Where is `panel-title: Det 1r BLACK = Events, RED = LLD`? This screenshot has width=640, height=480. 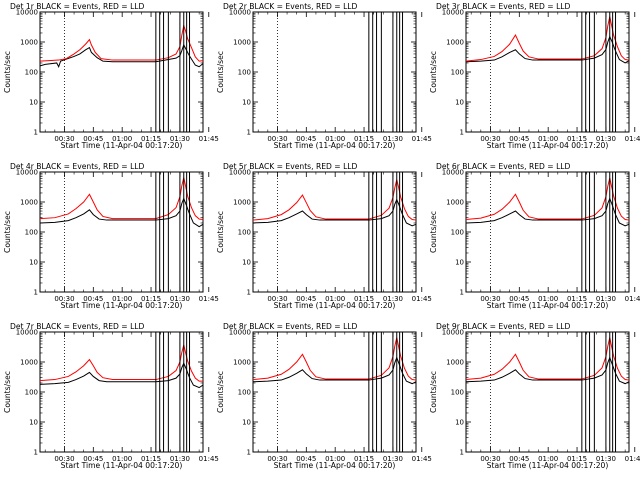
panel-title: Det 1r BLACK = Events, RED = LLD is located at coordinates (77, 6).